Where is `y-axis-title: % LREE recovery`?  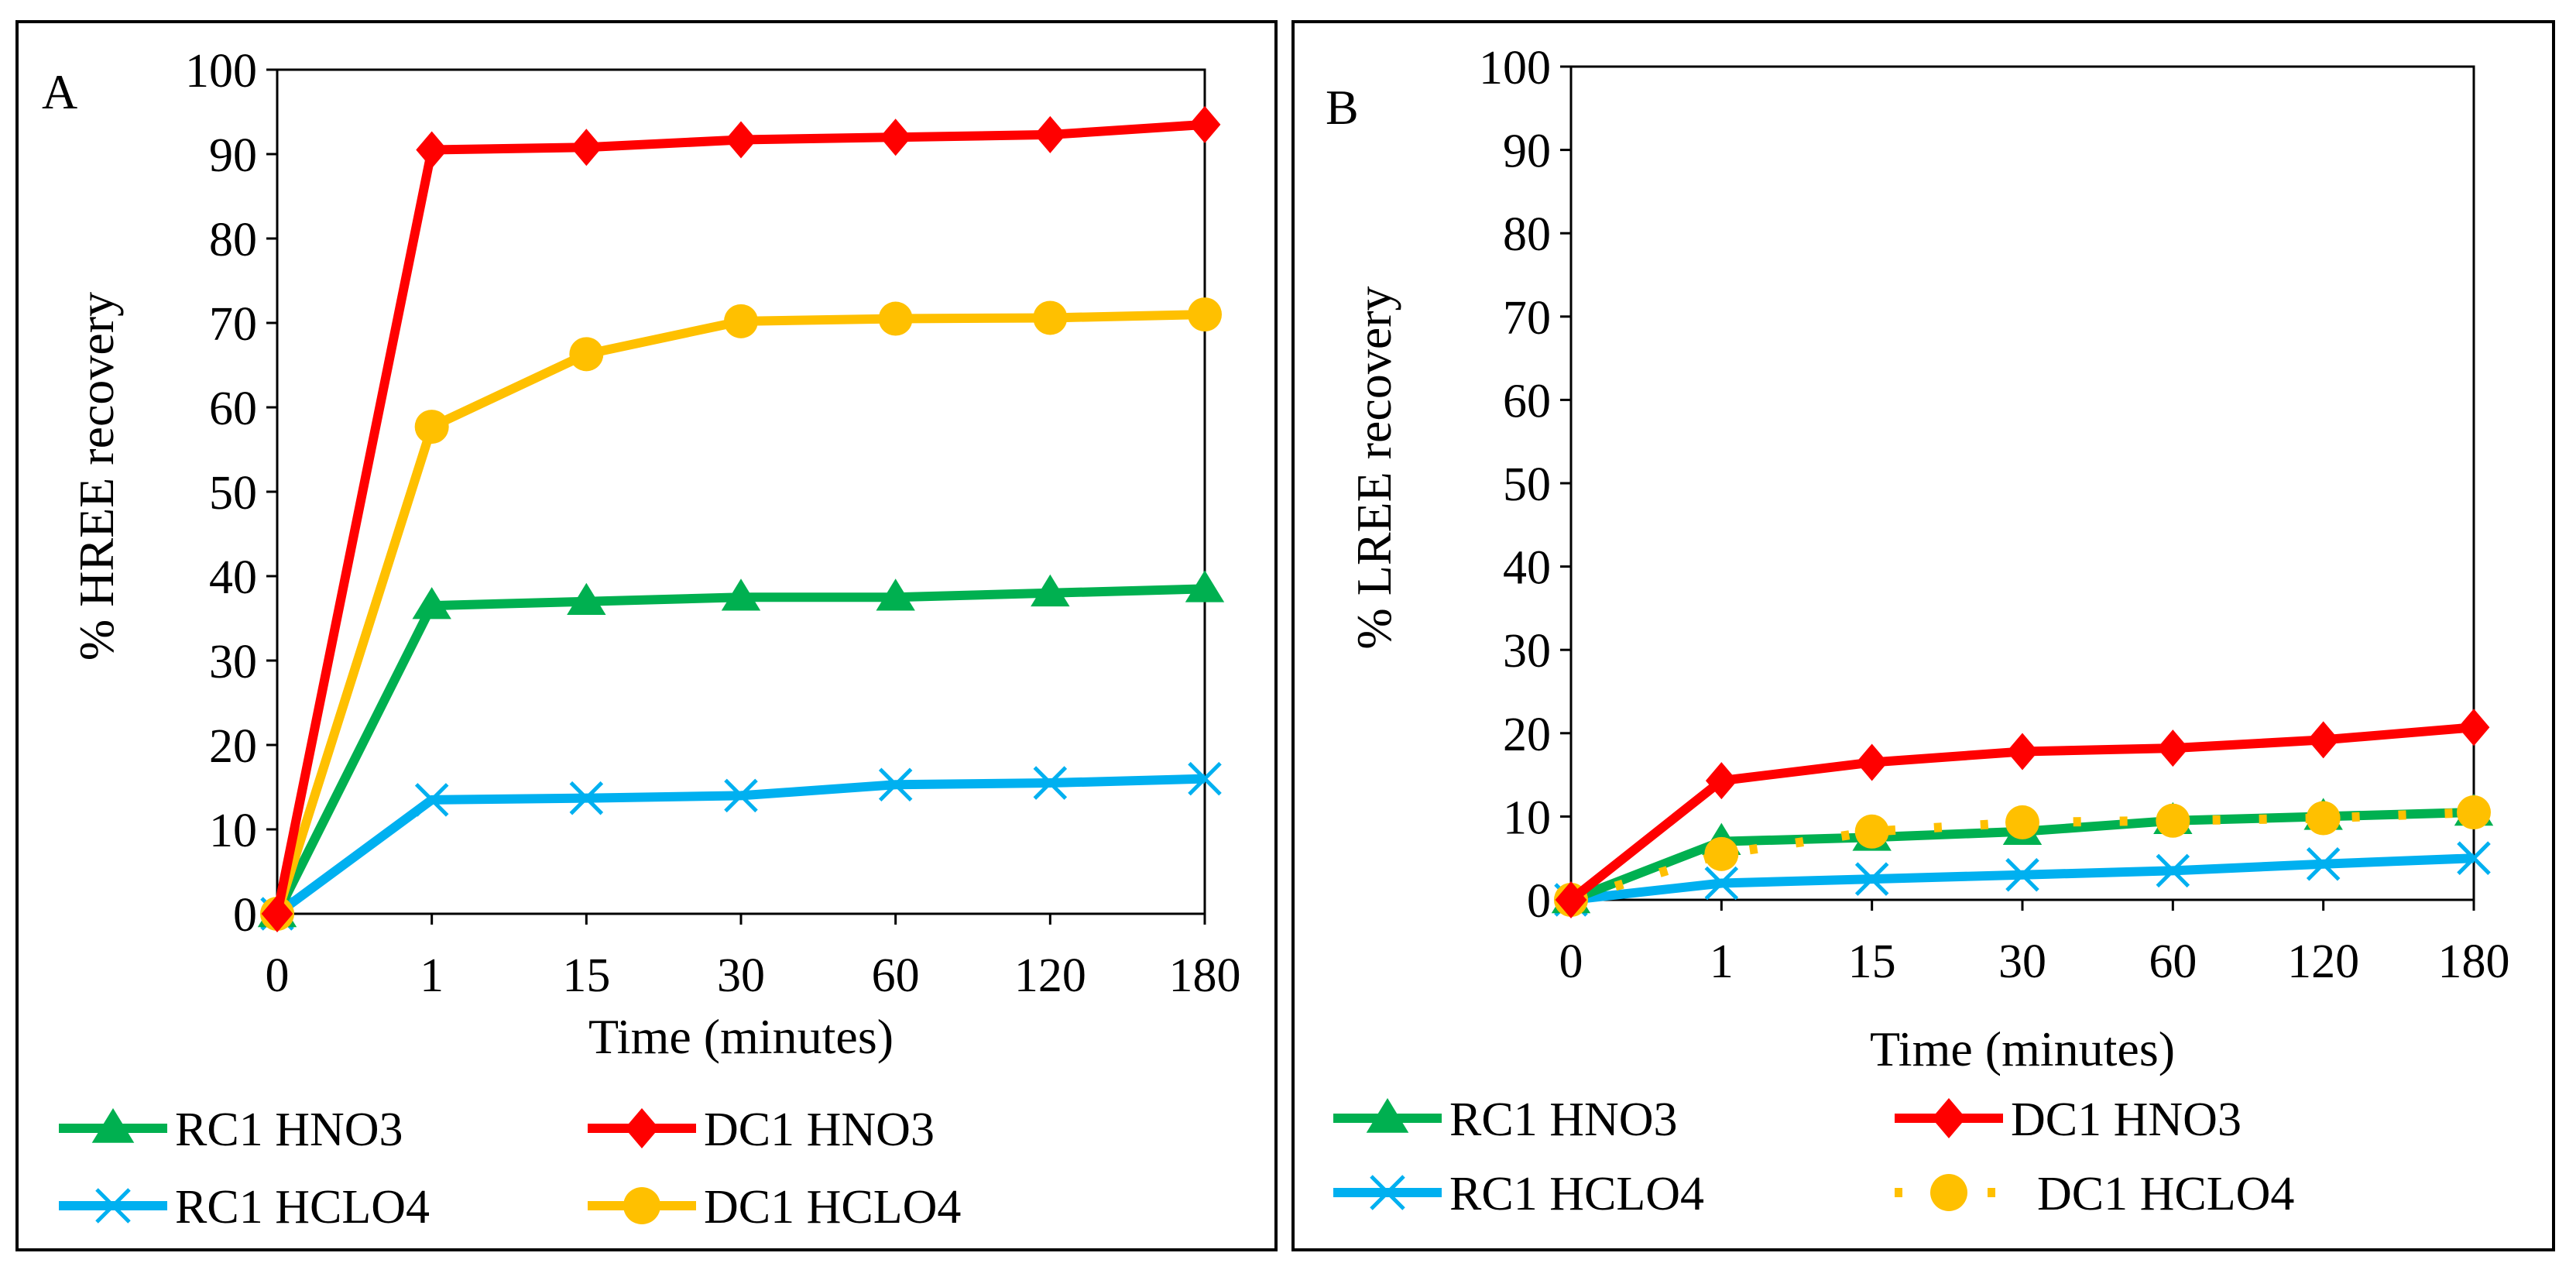
y-axis-title: % LREE recovery is located at coordinates (1373, 467).